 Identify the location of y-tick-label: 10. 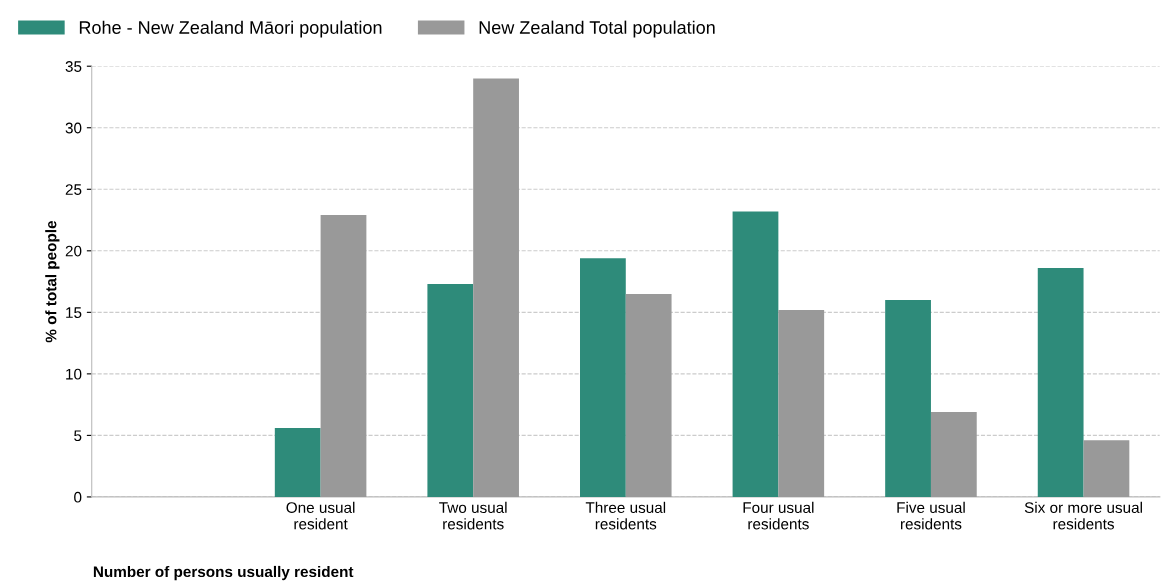
(74, 374).